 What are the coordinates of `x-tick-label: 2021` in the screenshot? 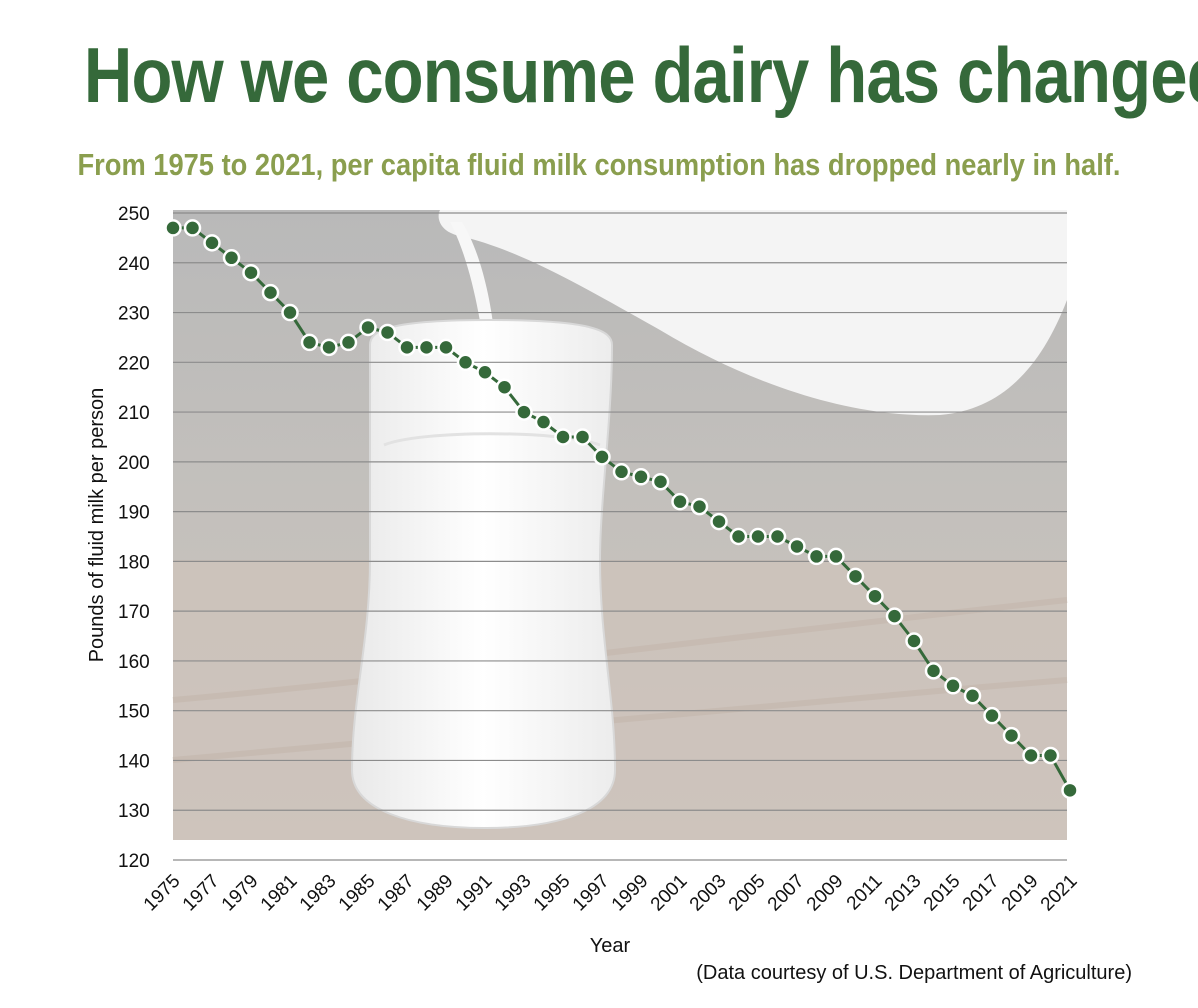 It's located at (1059, 893).